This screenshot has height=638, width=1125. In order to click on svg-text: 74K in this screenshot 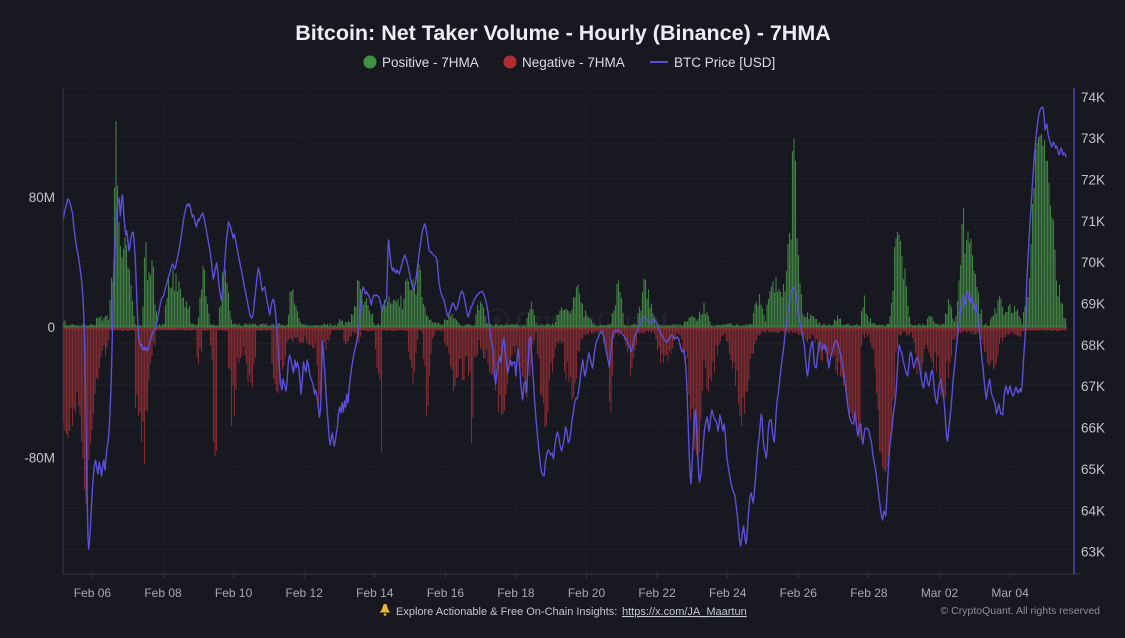, I will do `click(1093, 97)`.